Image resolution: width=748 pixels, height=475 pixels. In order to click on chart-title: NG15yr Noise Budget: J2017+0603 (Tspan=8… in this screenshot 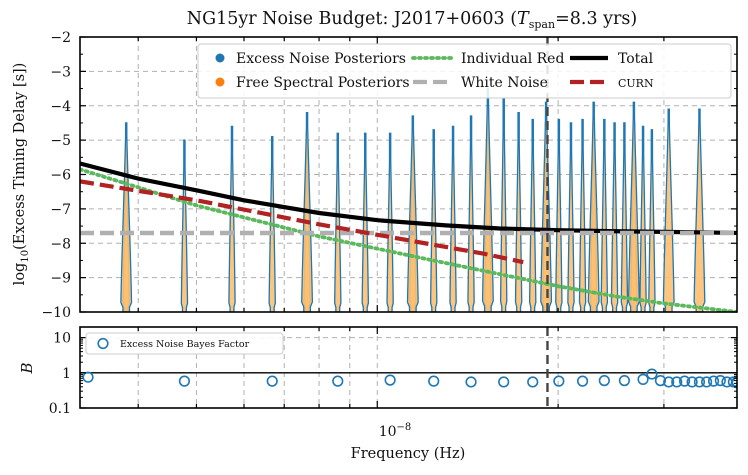, I will do `click(412, 20)`.